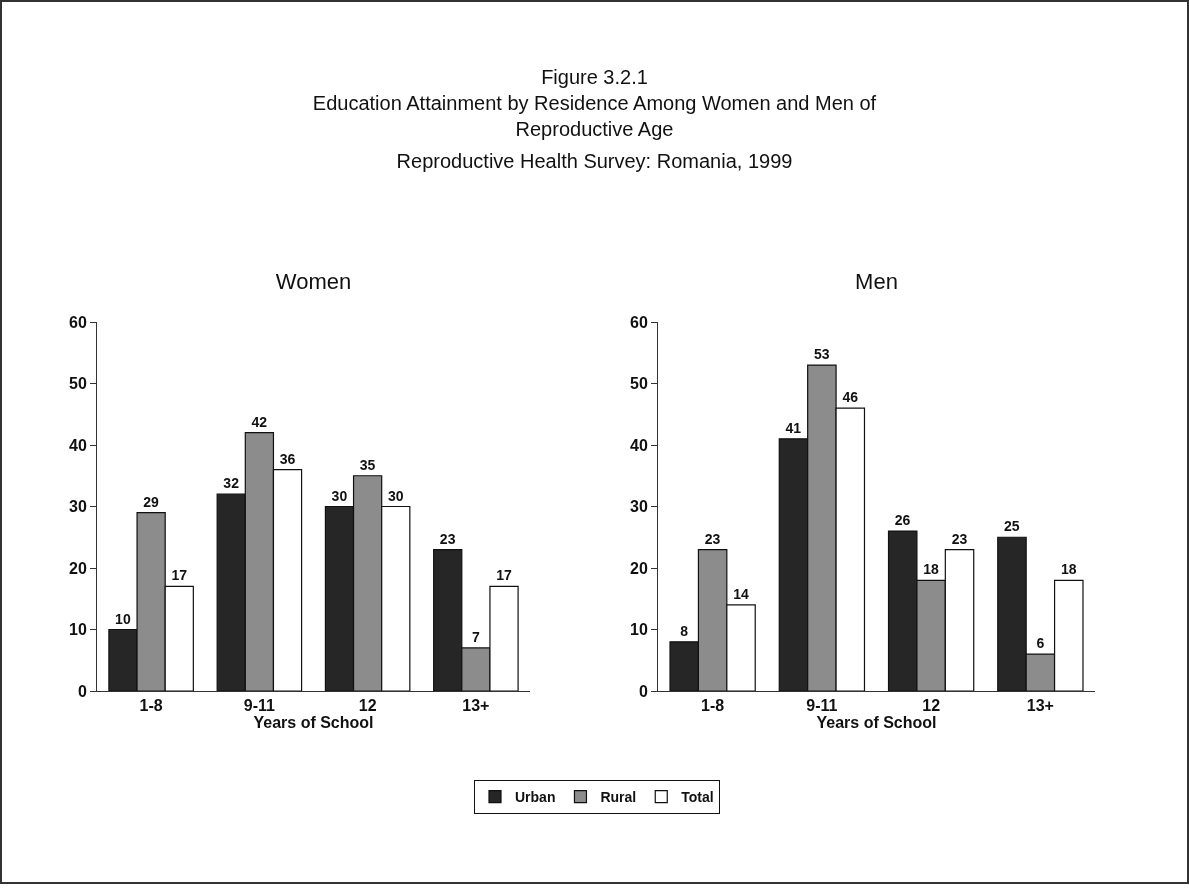  I want to click on data-label: 14, so click(741, 593).